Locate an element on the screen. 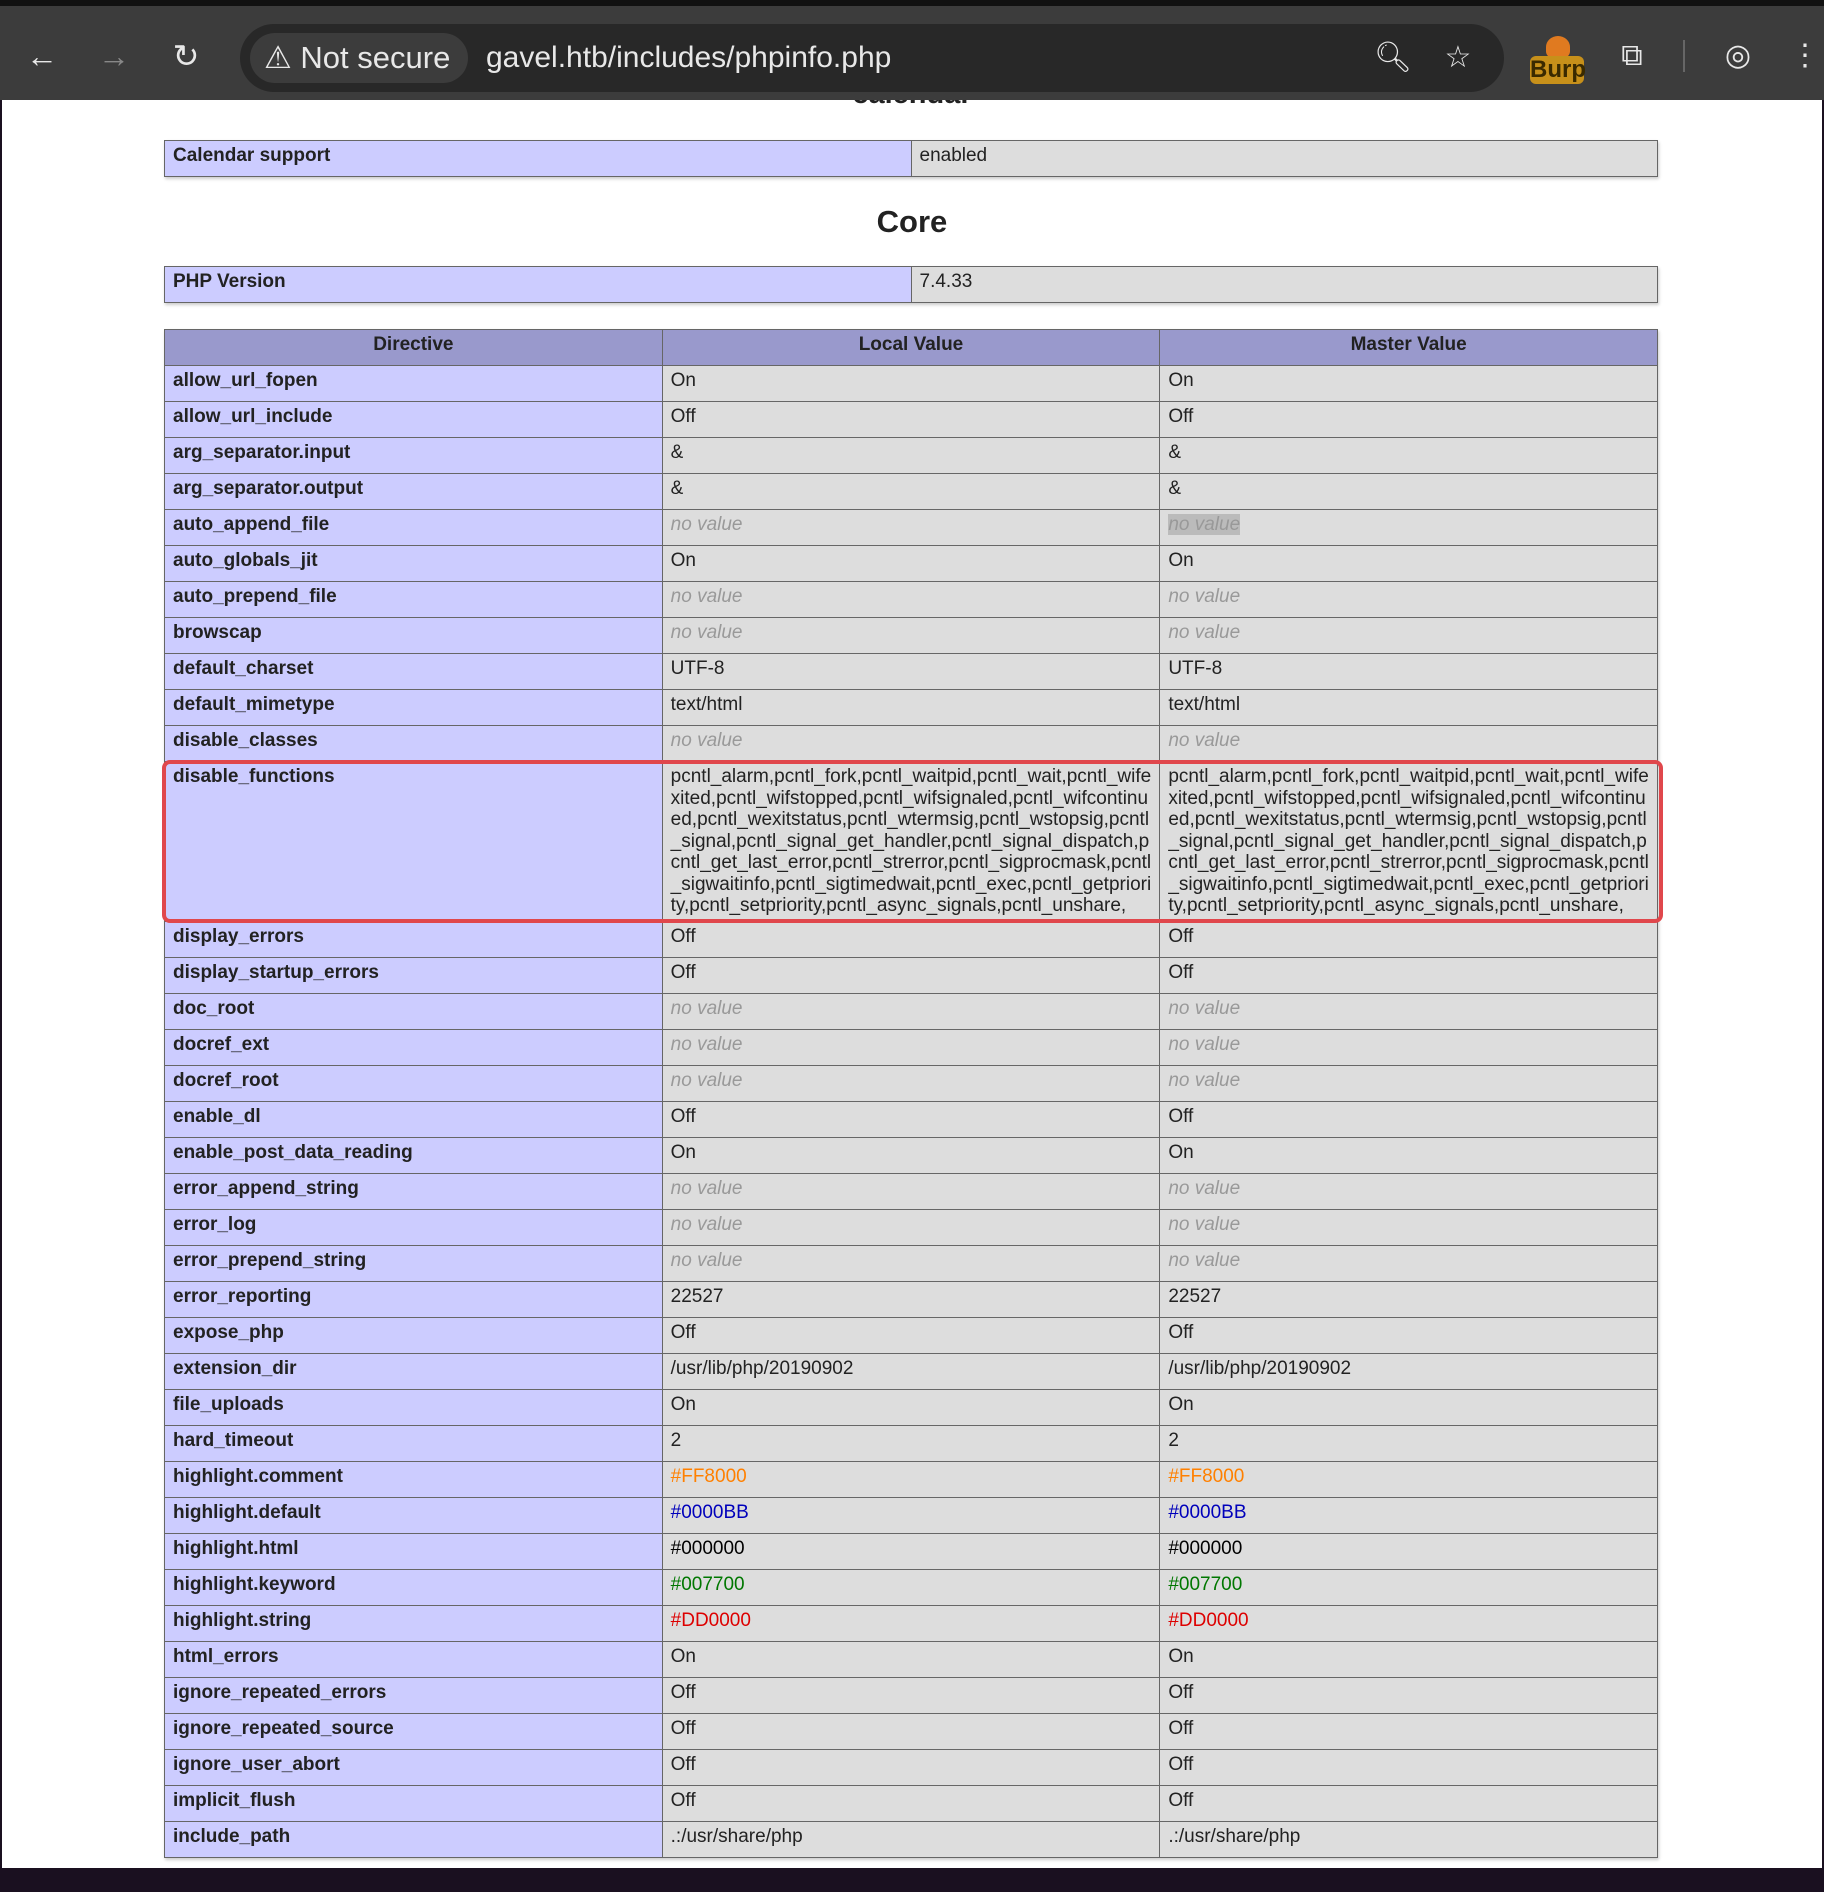  directive-name: enable_dl is located at coordinates (413, 1119).